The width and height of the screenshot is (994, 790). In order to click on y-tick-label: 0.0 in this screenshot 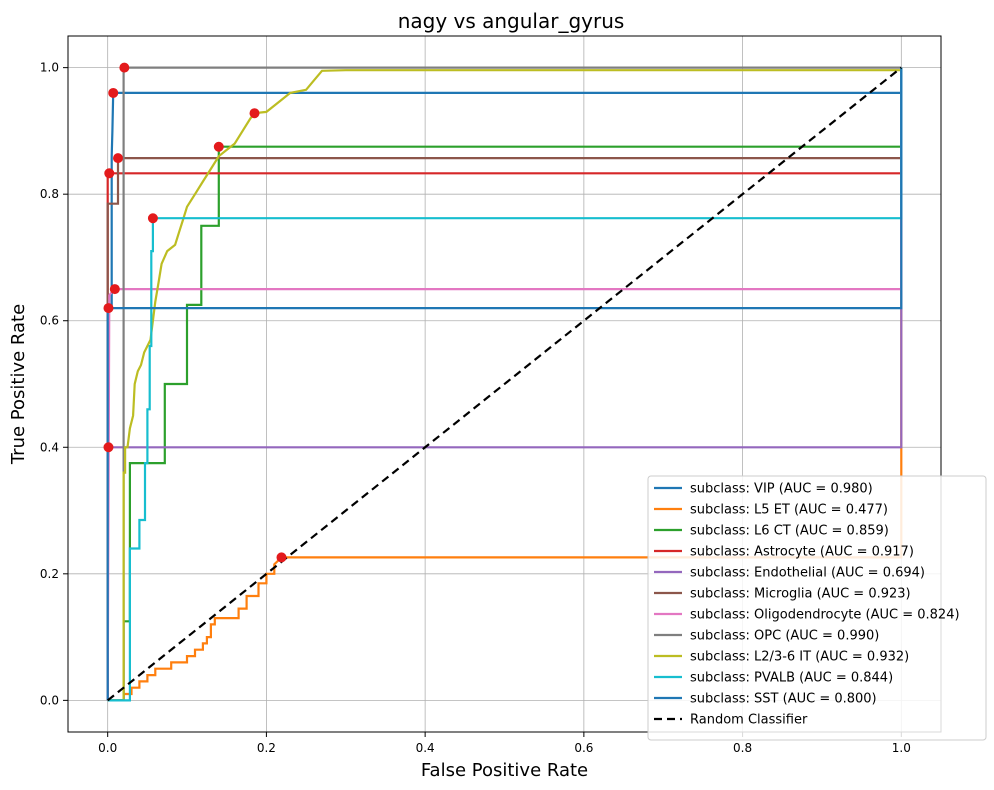, I will do `click(49, 700)`.